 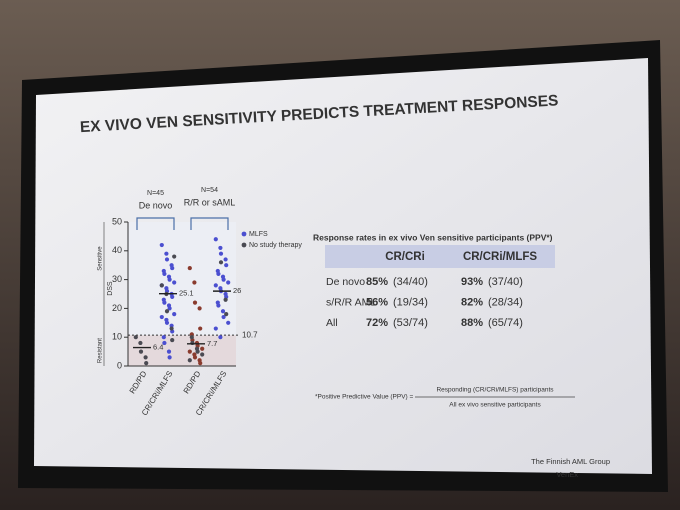 What do you see at coordinates (410, 302) in the screenshot?
I see `cell-count: (19/34)` at bounding box center [410, 302].